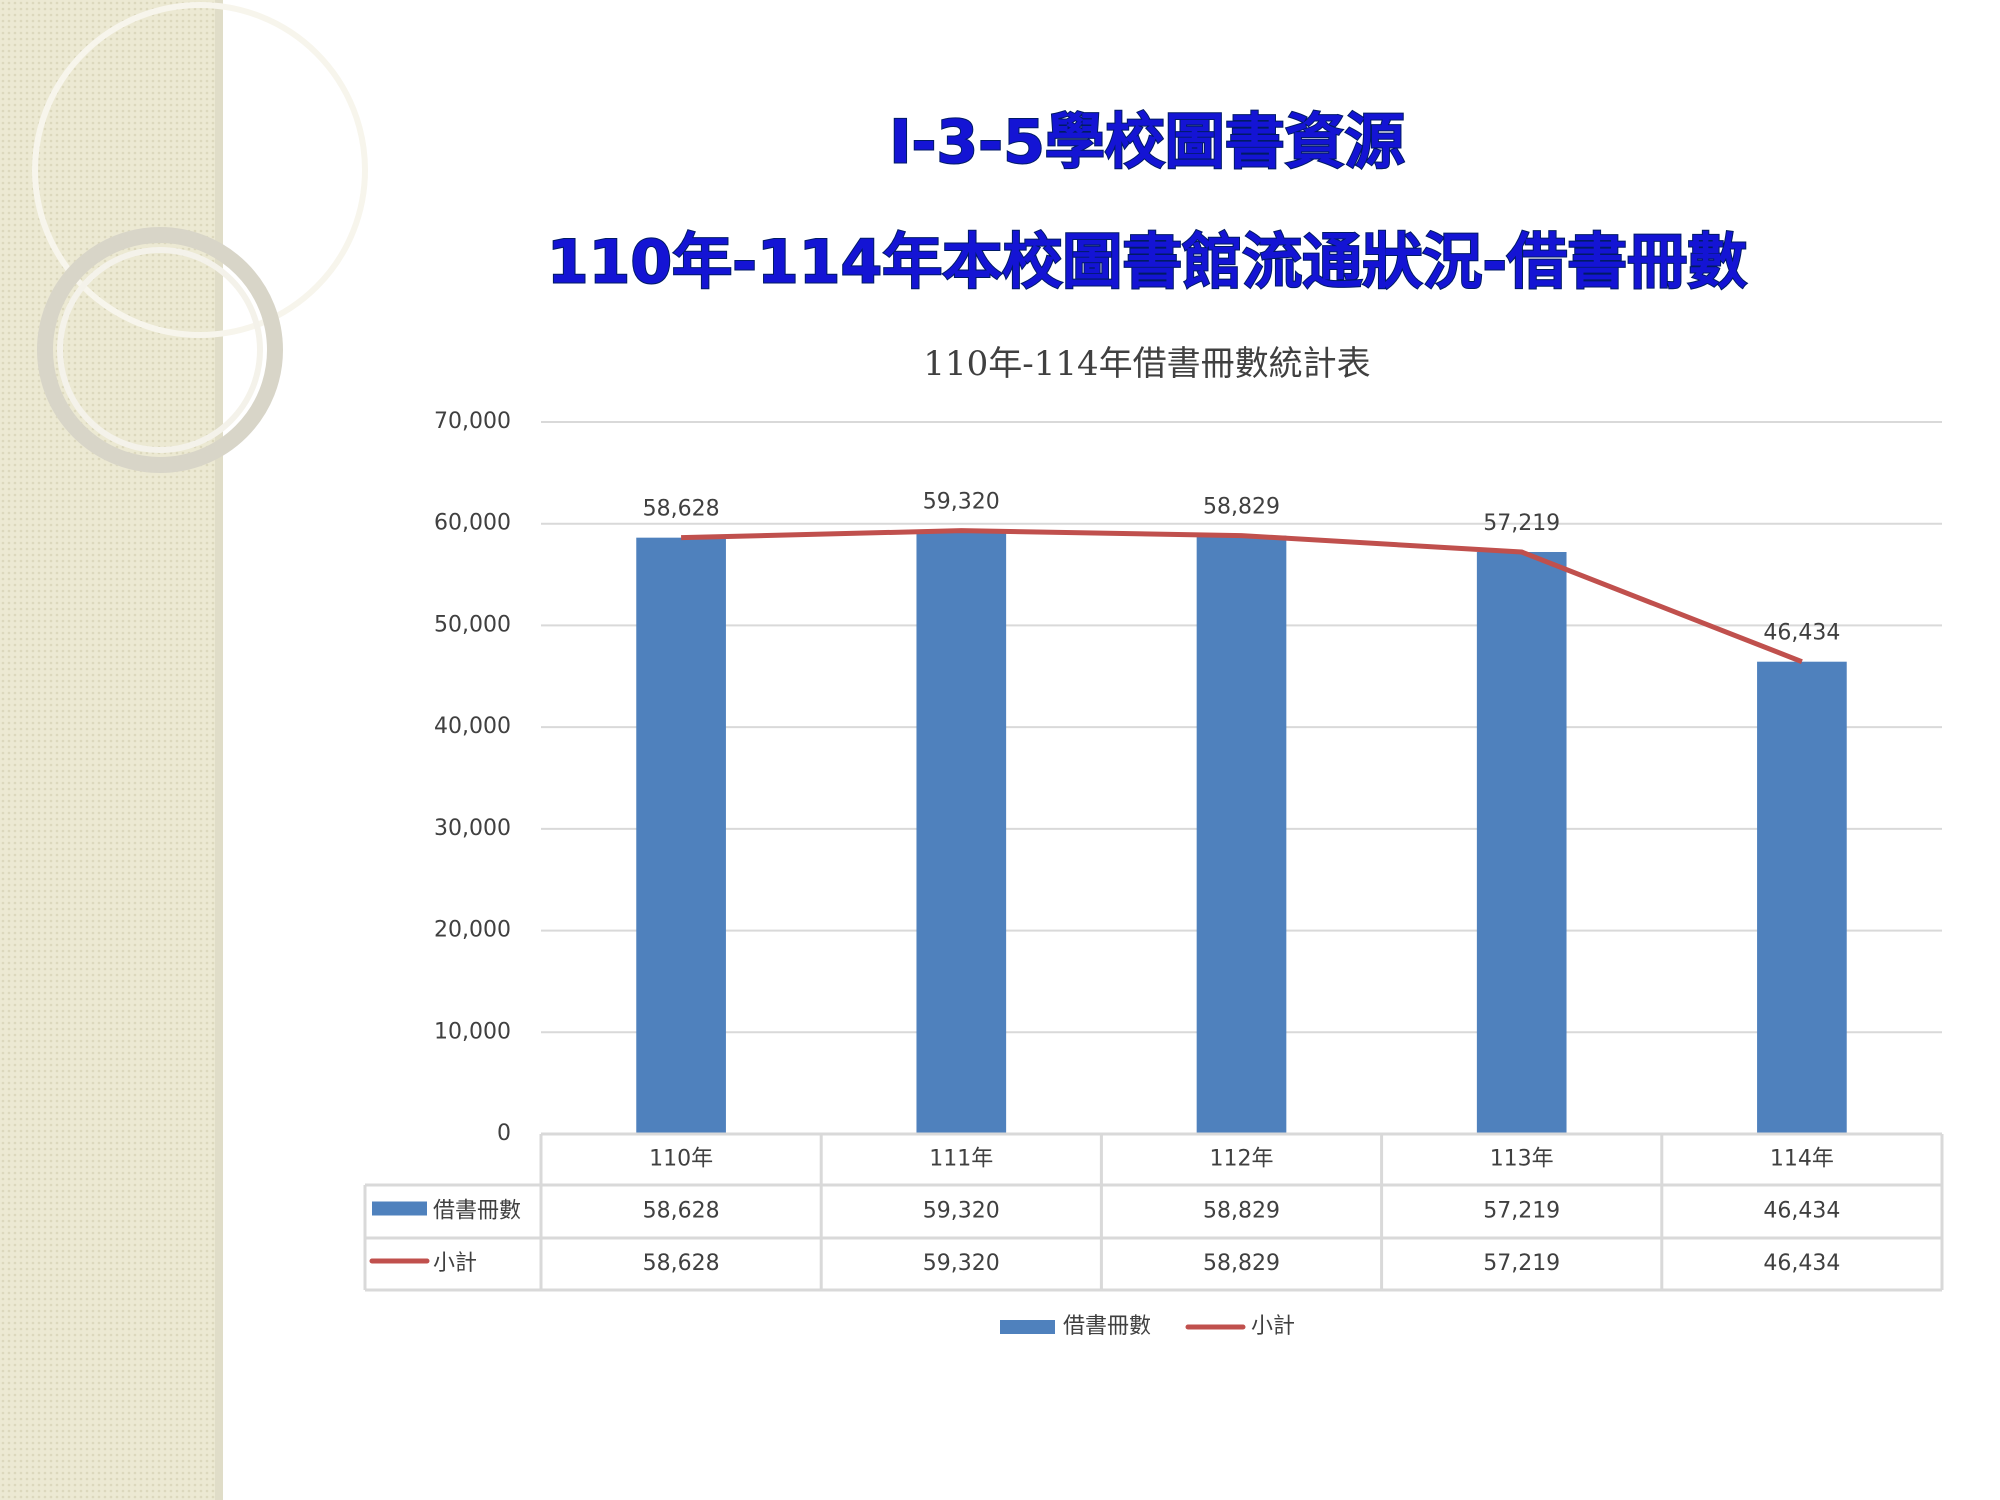 The image size is (2000, 1500). I want to click on data-label: 46,434, so click(1801, 633).